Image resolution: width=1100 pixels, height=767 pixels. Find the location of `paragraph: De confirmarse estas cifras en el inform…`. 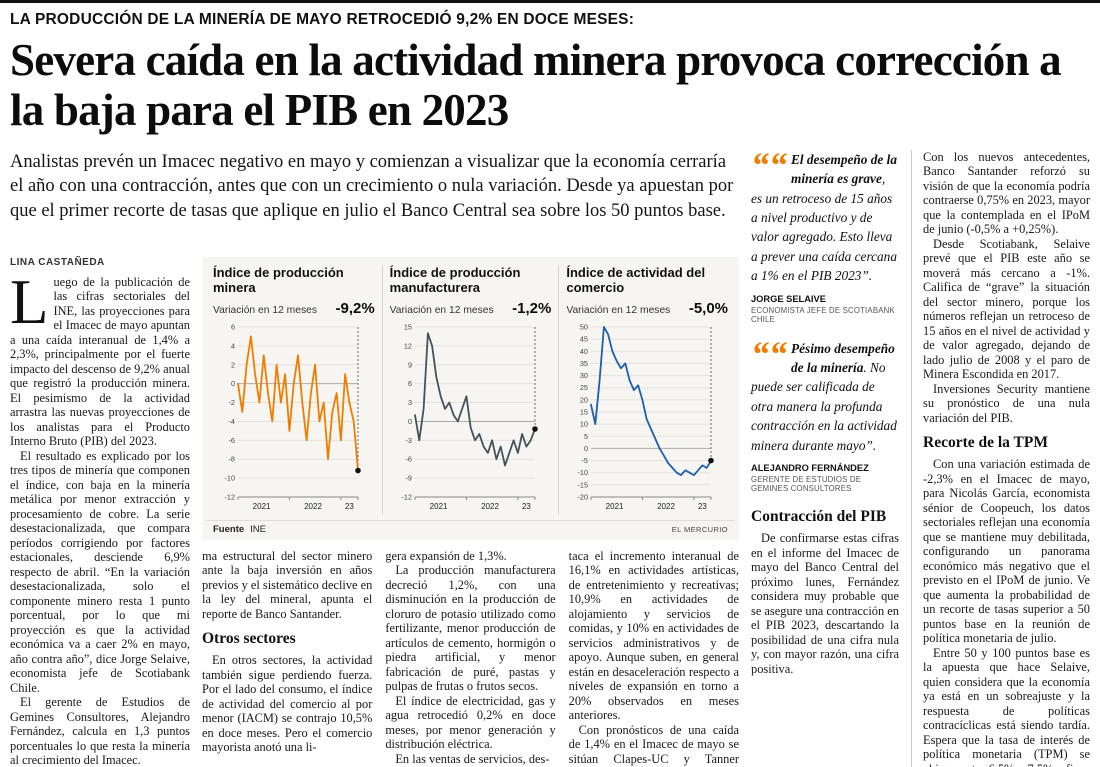

paragraph: De confirmarse estas cifras en el inform… is located at coordinates (825, 603).